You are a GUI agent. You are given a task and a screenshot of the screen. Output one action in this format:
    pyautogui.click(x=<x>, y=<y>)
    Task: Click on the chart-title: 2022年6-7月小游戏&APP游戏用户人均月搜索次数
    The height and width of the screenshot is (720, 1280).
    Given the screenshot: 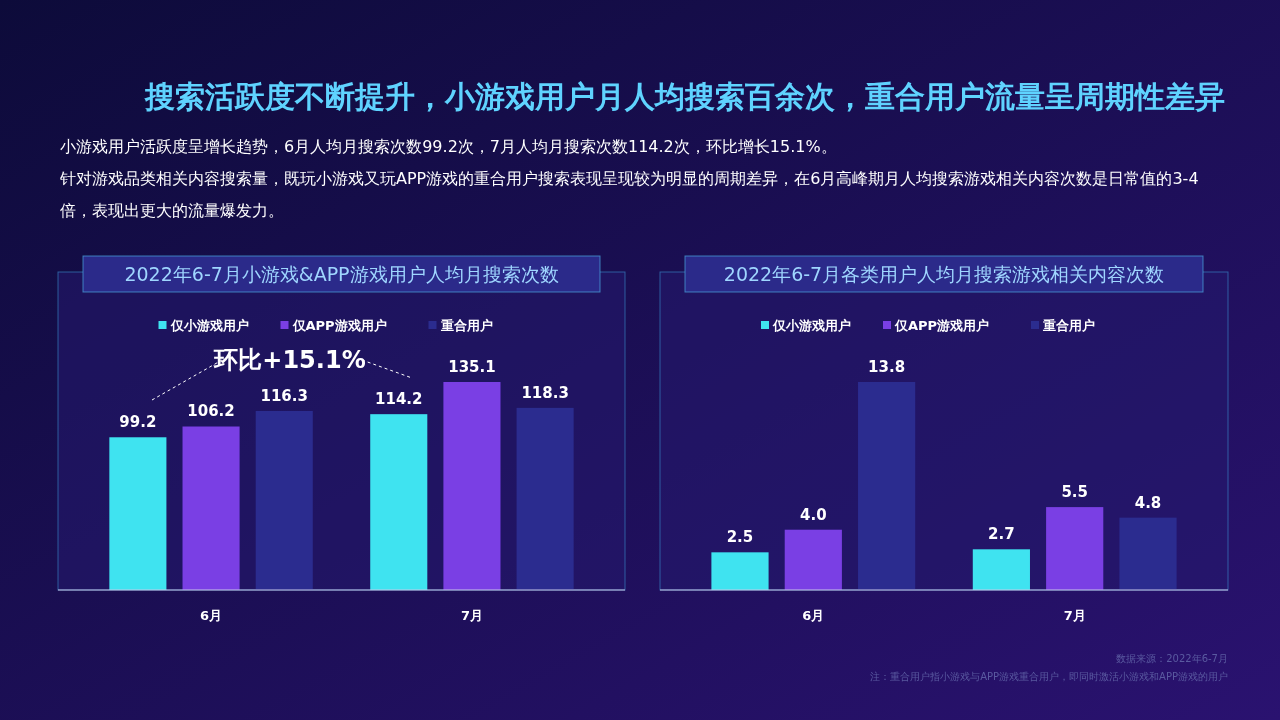 What is the action you would take?
    pyautogui.click(x=341, y=274)
    